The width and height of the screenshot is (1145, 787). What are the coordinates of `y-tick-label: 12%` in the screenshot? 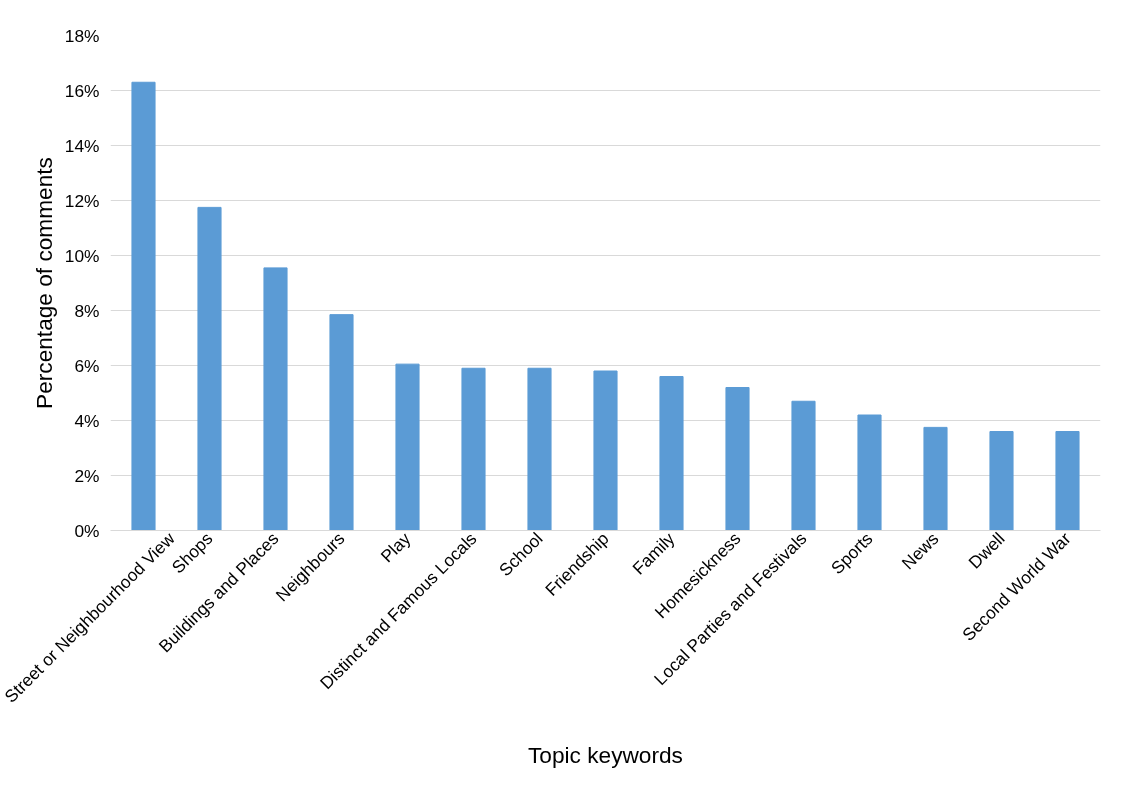 It's located at (82, 200).